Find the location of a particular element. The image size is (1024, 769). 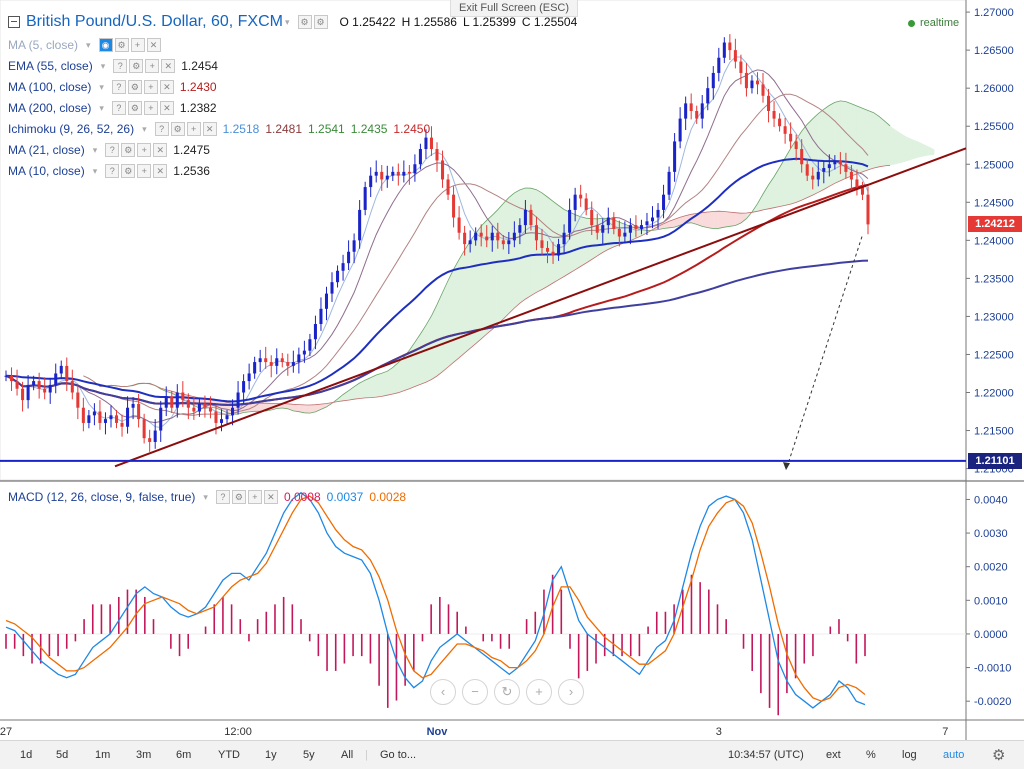

indicator-name: Ichimoku (9, 26, 52, 26) is located at coordinates (71, 129).